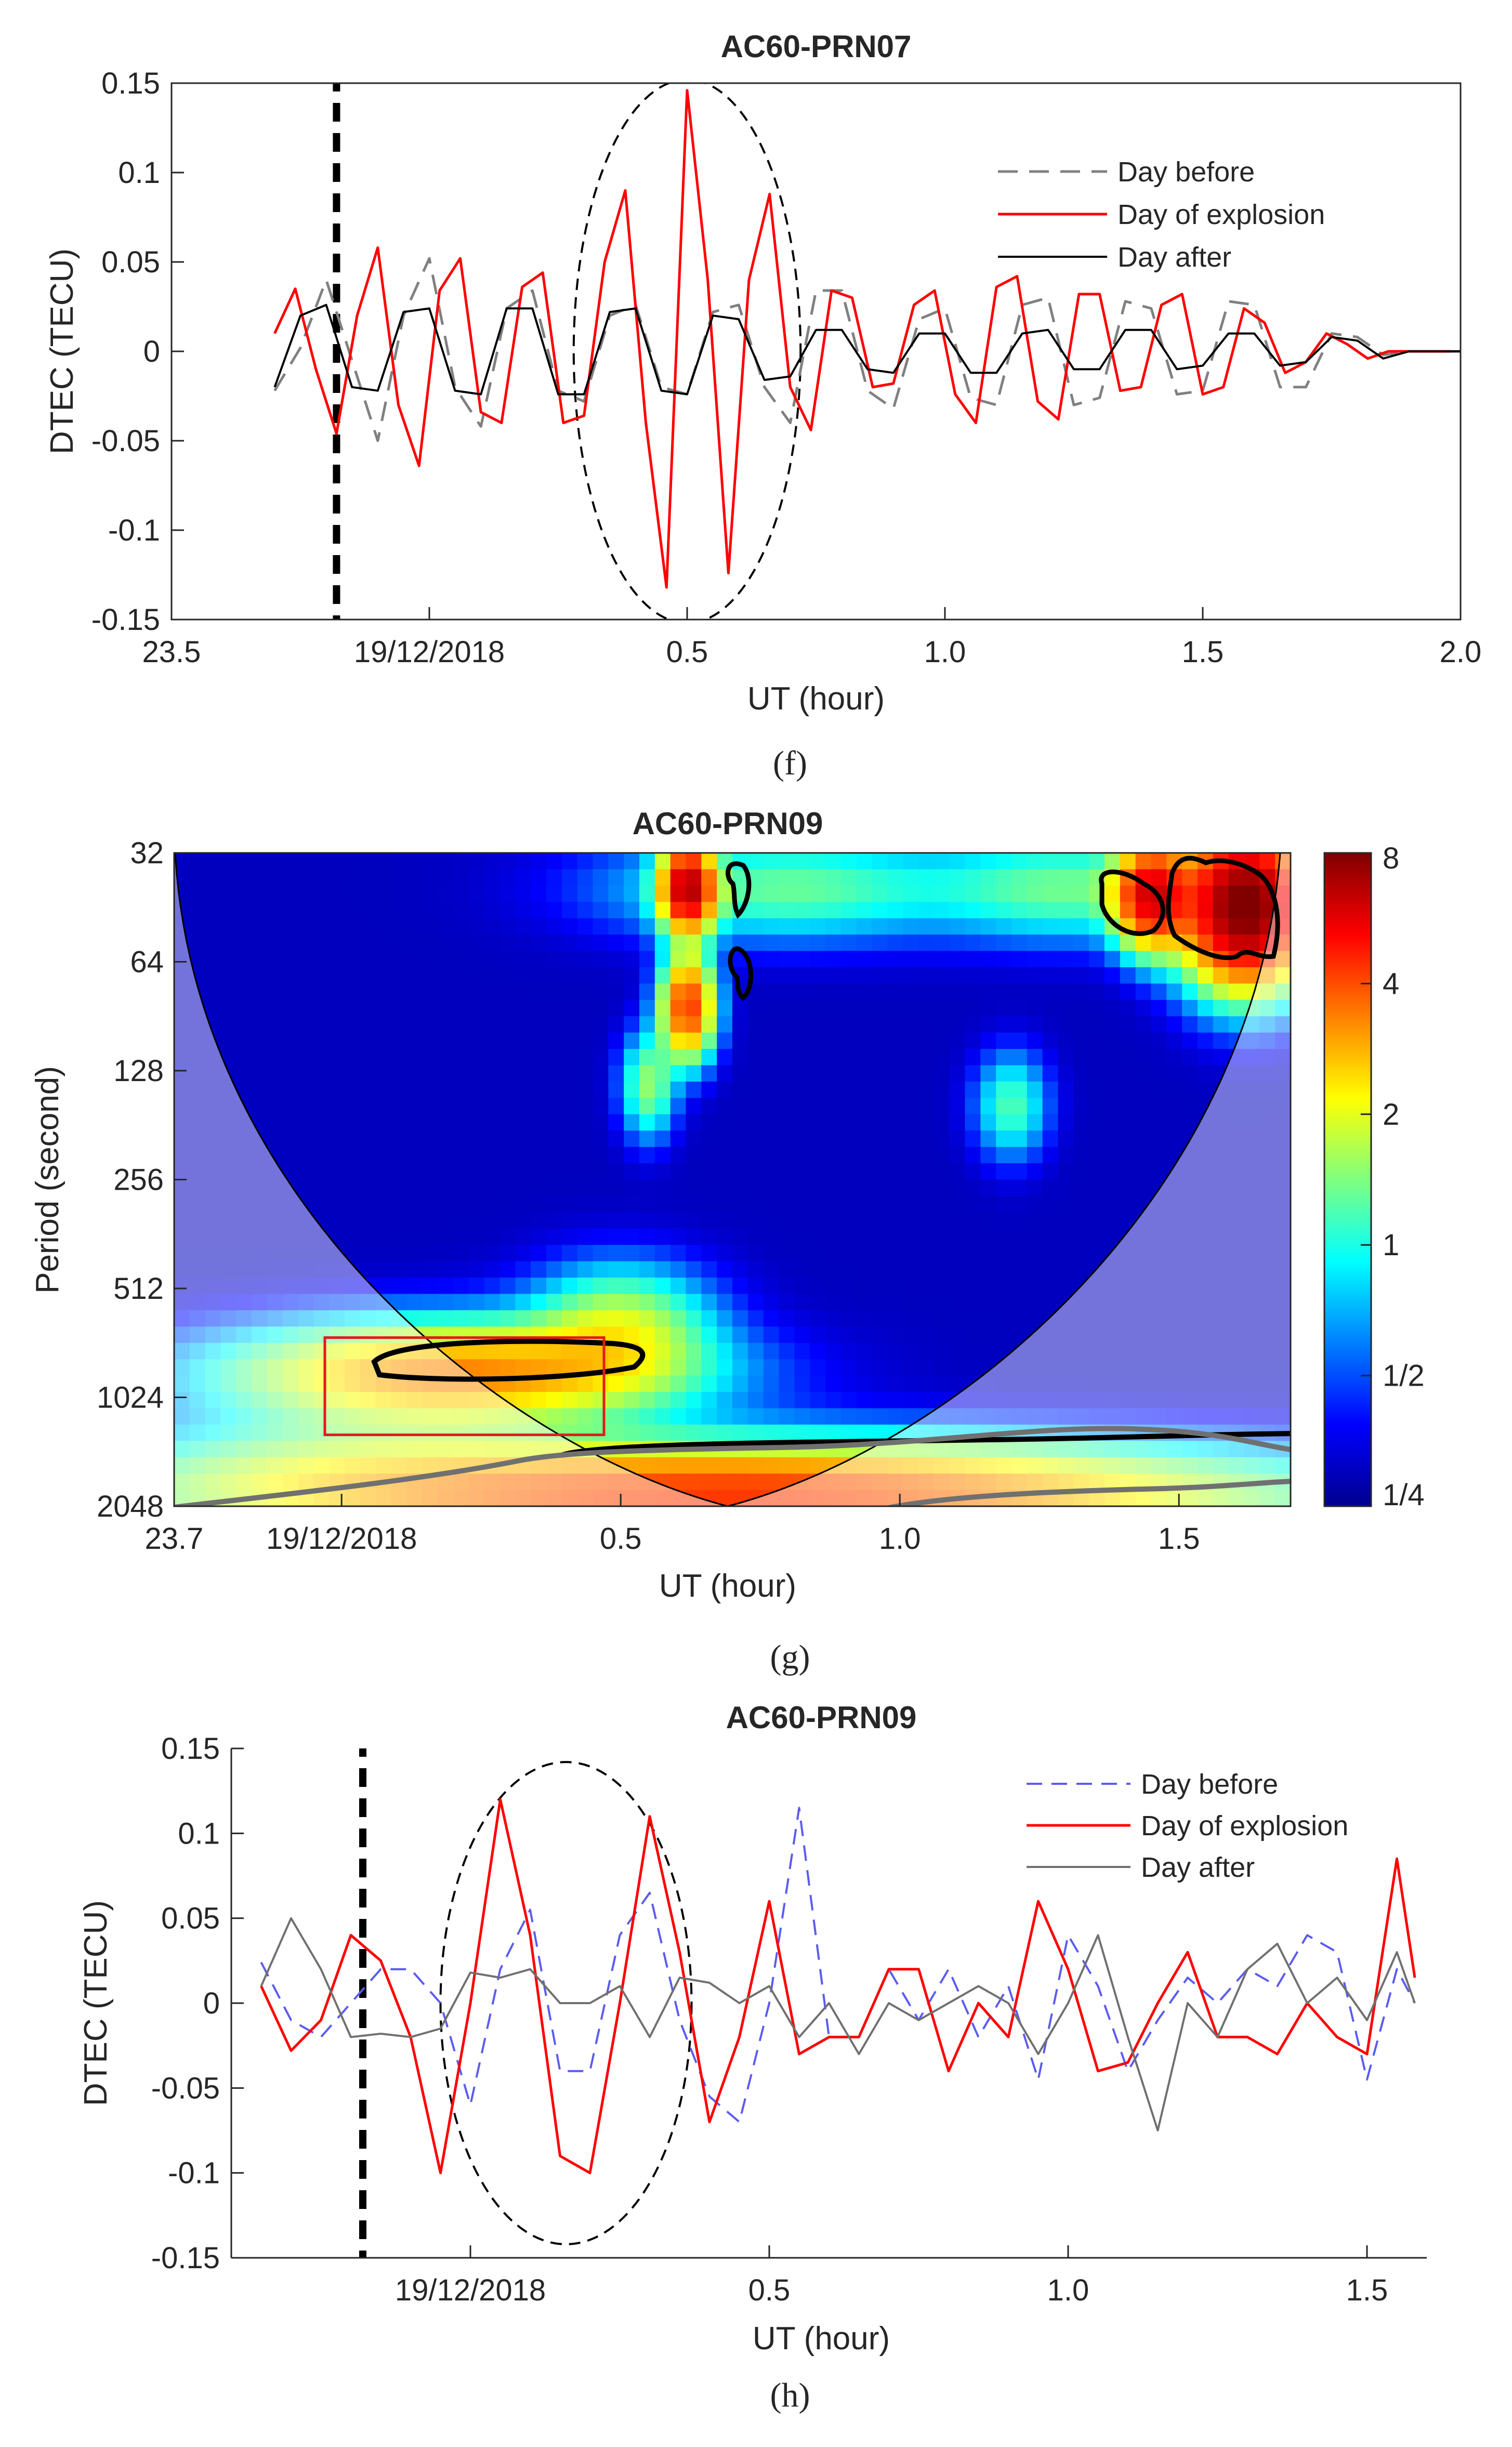 The width and height of the screenshot is (1512, 2447). What do you see at coordinates (125, 441) in the screenshot?
I see `panel-f-ytick-label-4: -0.05` at bounding box center [125, 441].